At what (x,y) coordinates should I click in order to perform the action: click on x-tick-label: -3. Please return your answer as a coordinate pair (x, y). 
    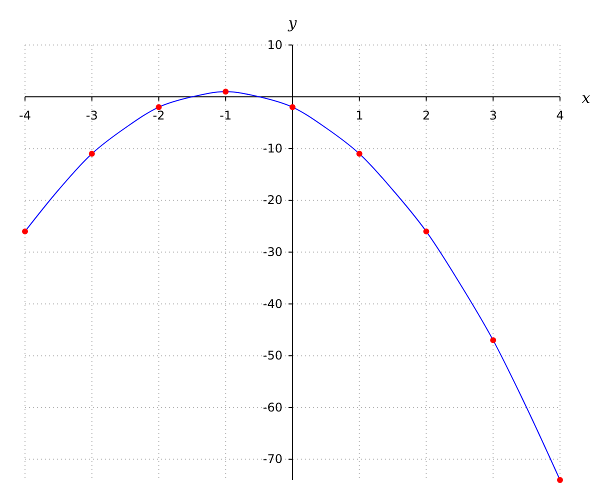
    Looking at the image, I should click on (92, 115).